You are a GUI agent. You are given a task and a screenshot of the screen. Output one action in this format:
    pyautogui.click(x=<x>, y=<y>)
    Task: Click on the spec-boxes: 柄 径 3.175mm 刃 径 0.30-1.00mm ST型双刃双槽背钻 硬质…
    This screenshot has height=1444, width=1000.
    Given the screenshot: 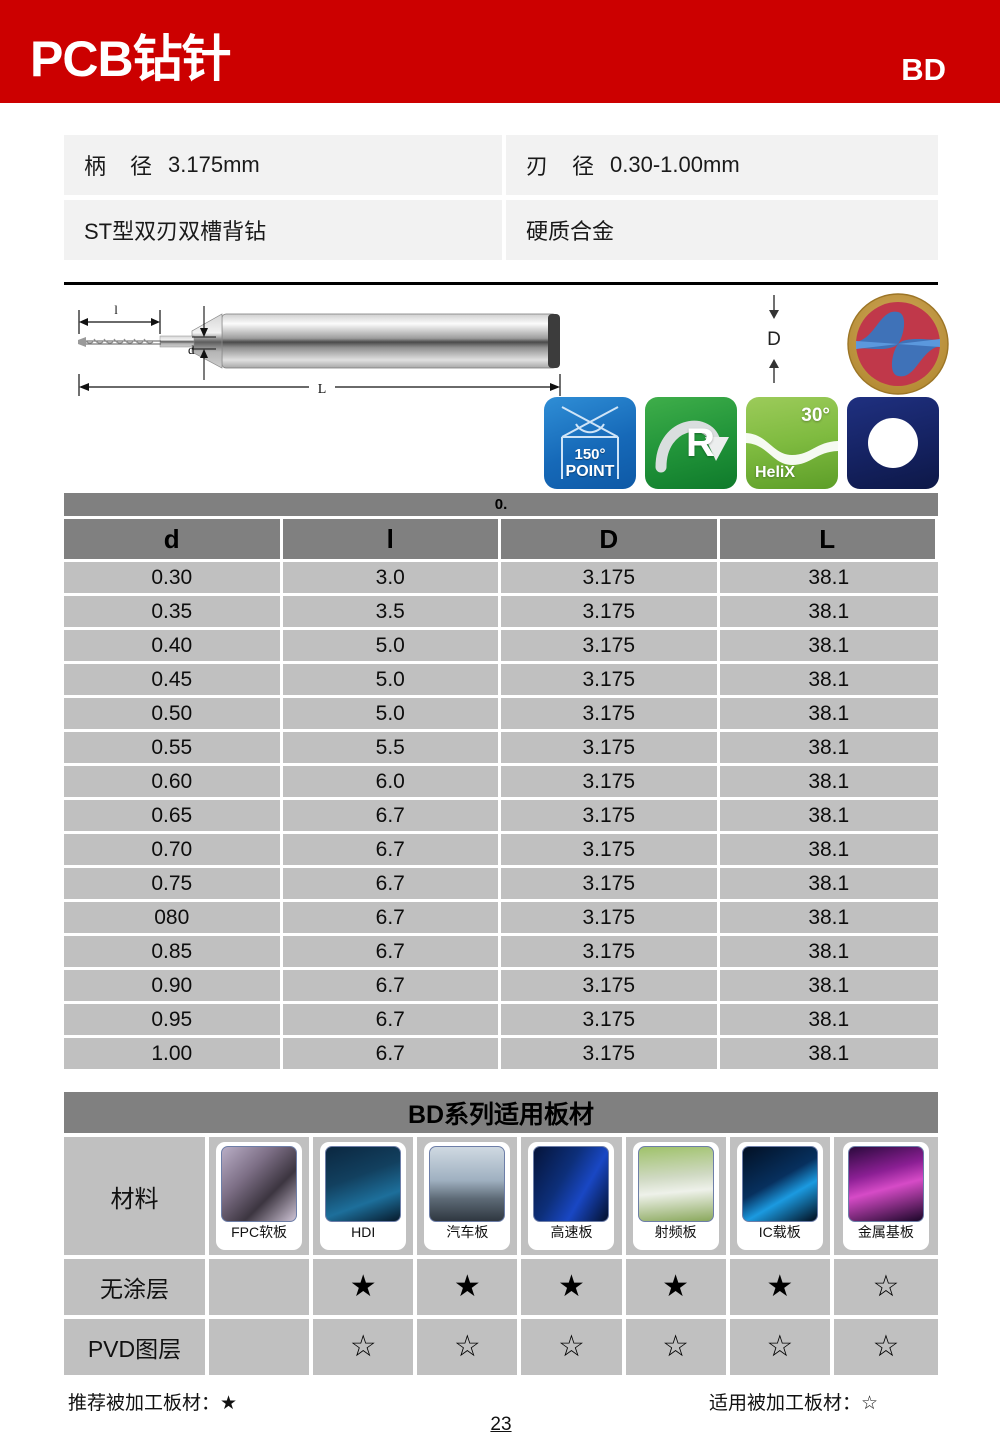 What is the action you would take?
    pyautogui.click(x=501, y=197)
    